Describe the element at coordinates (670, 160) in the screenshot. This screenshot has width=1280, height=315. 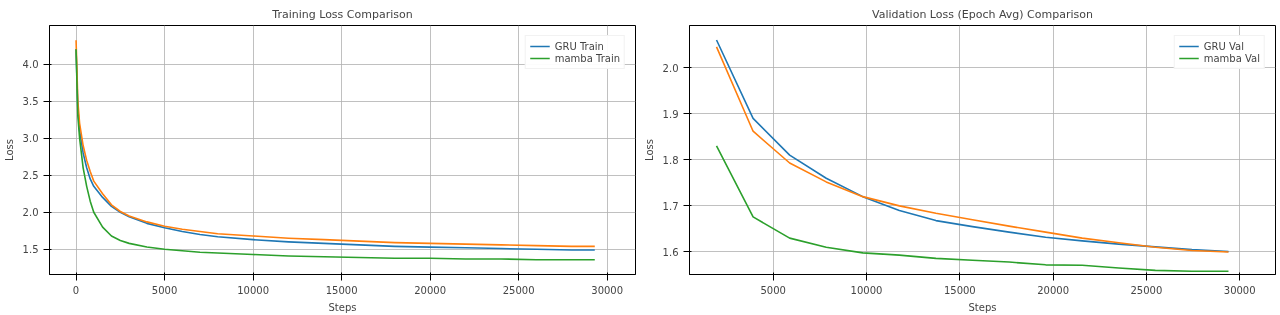
I see `y-tick-label: 1.8` at that location.